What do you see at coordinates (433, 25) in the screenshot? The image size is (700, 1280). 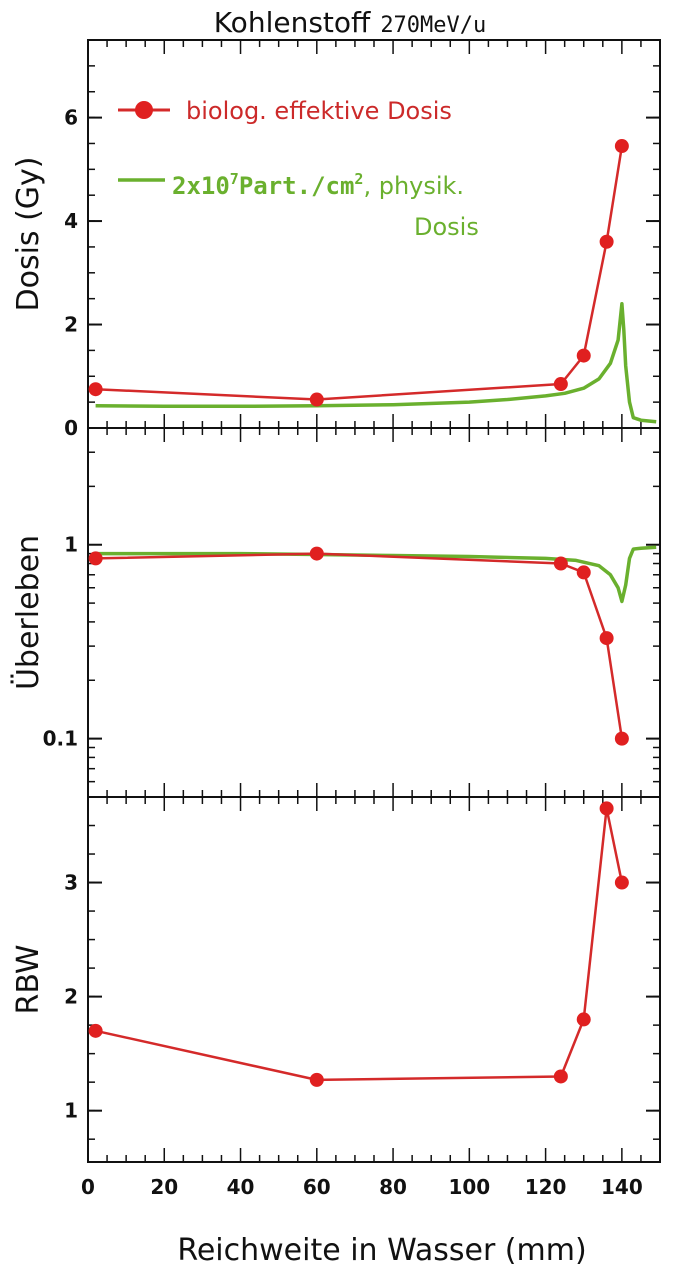 I see `chart-title-energy: 270MeV/u` at bounding box center [433, 25].